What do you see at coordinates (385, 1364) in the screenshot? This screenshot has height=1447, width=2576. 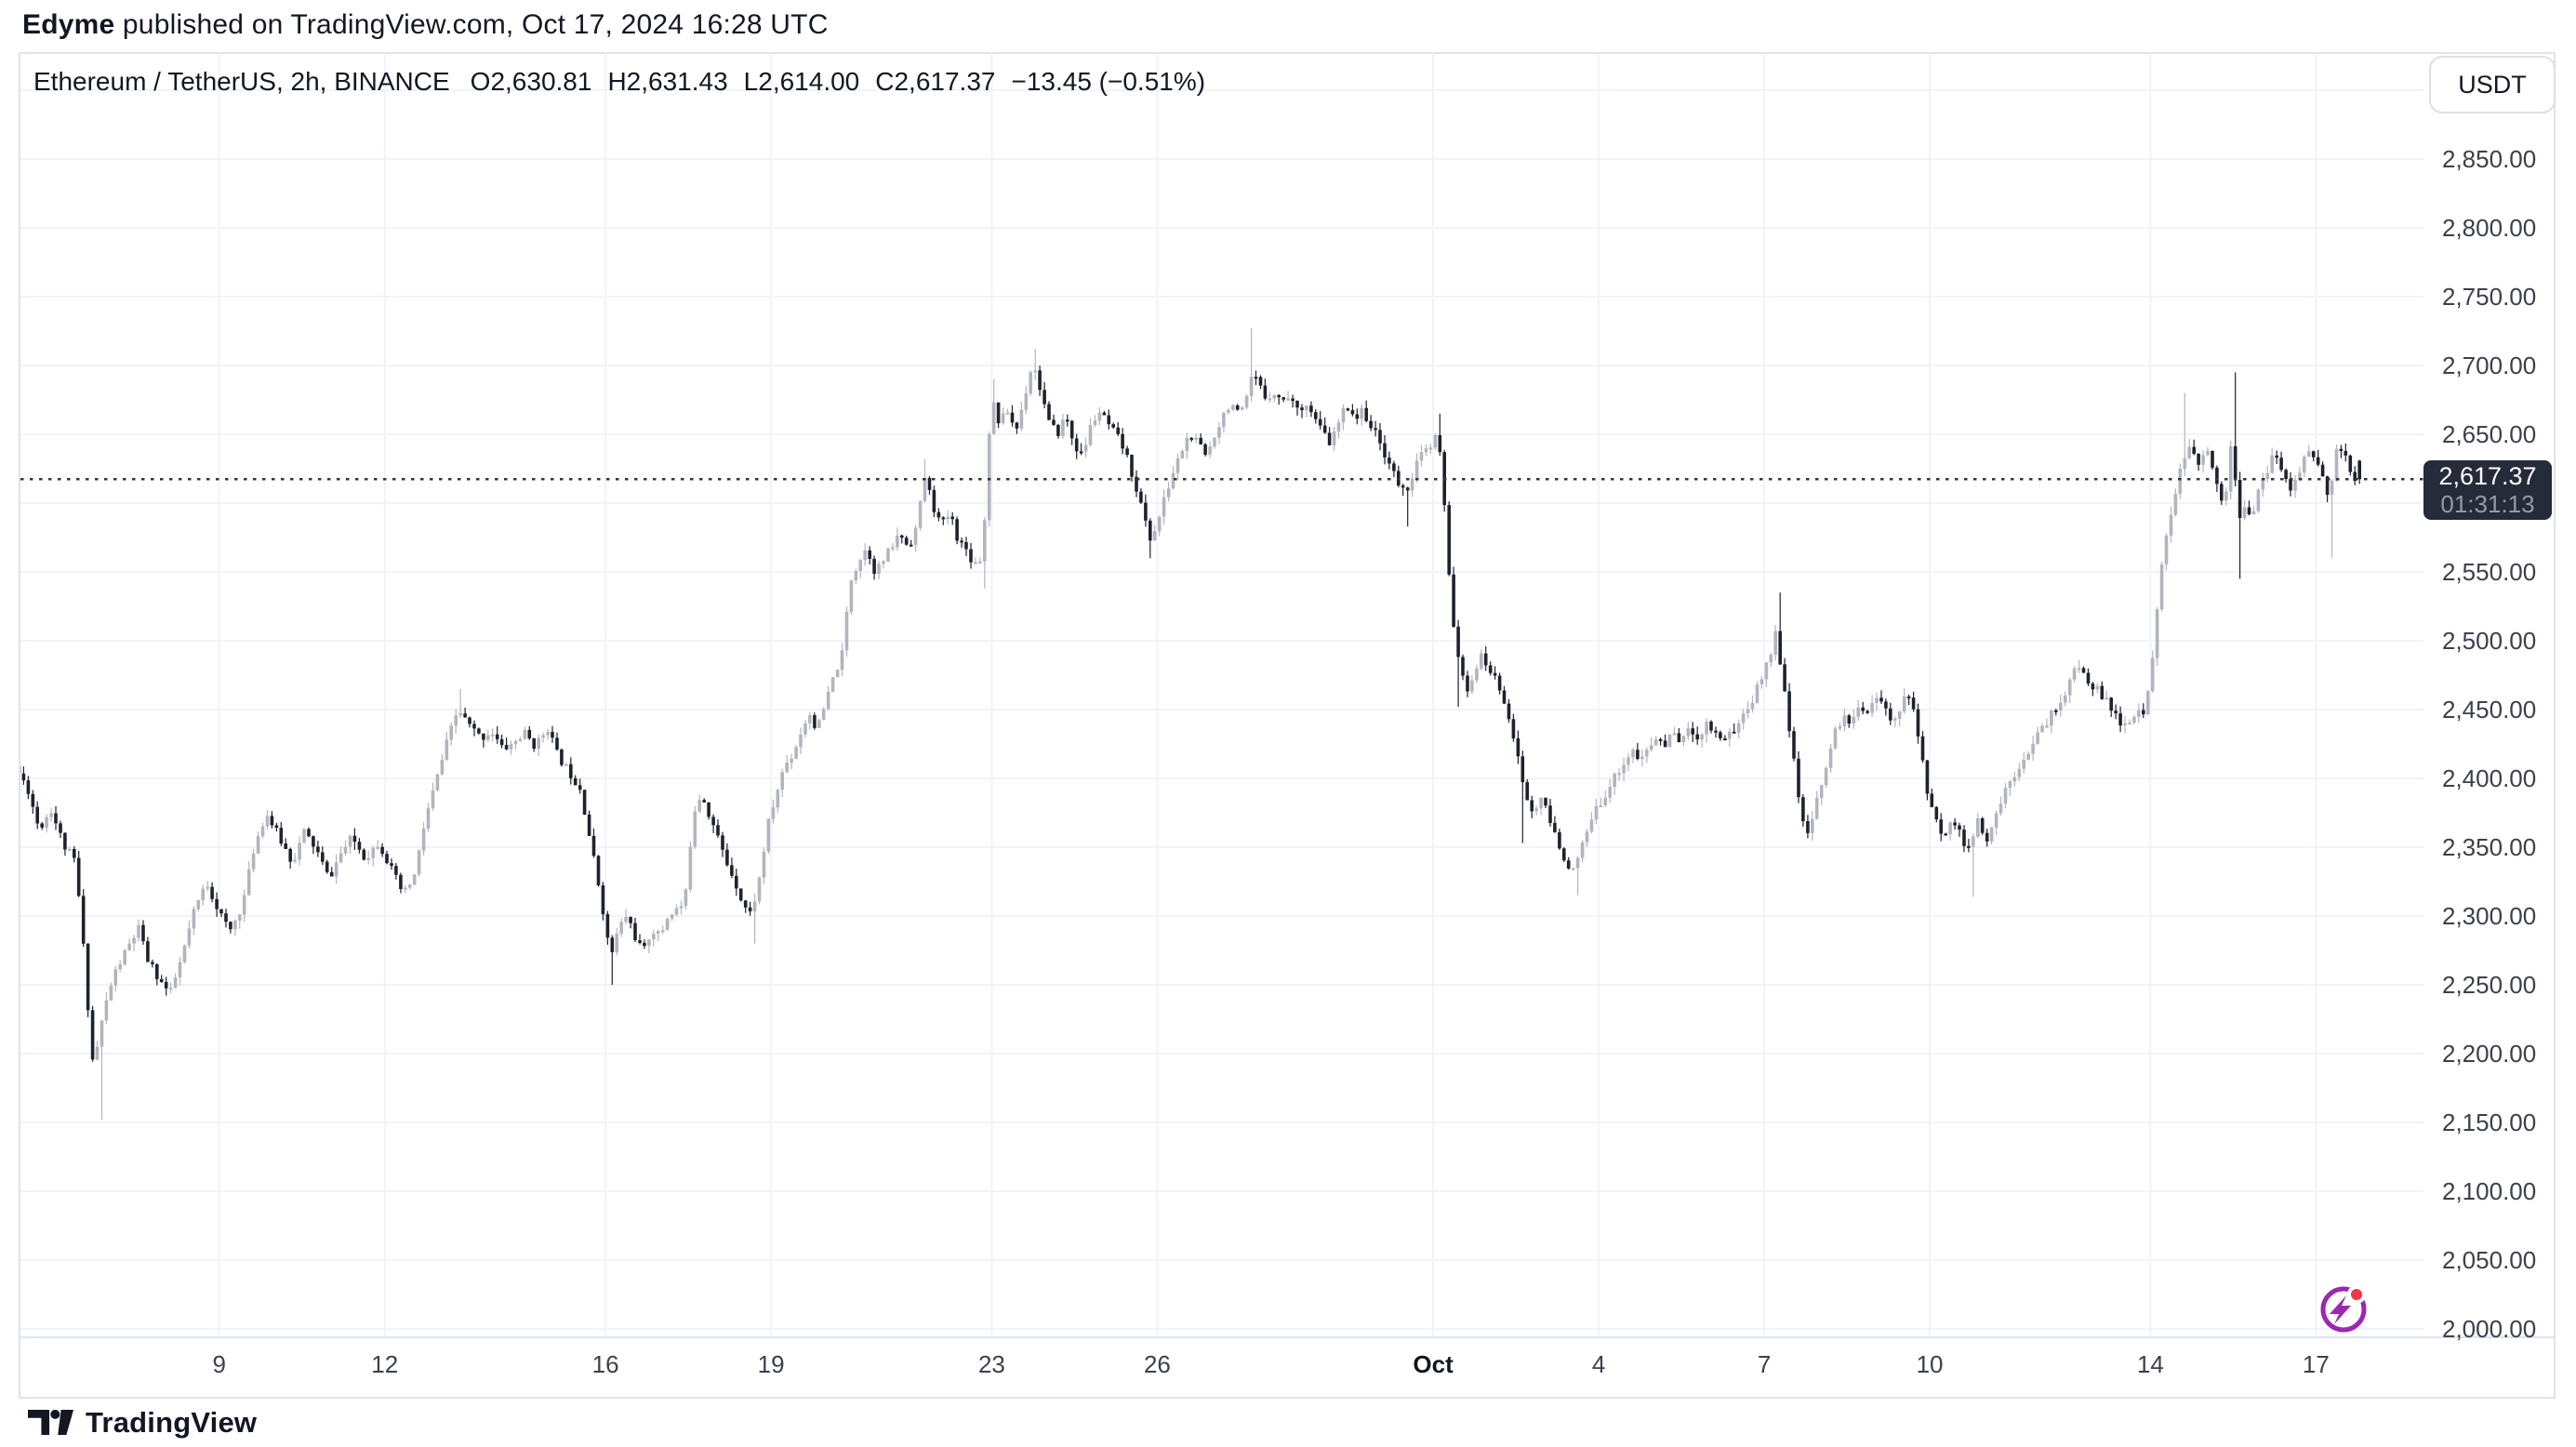 I see `time-tick-label: 12` at bounding box center [385, 1364].